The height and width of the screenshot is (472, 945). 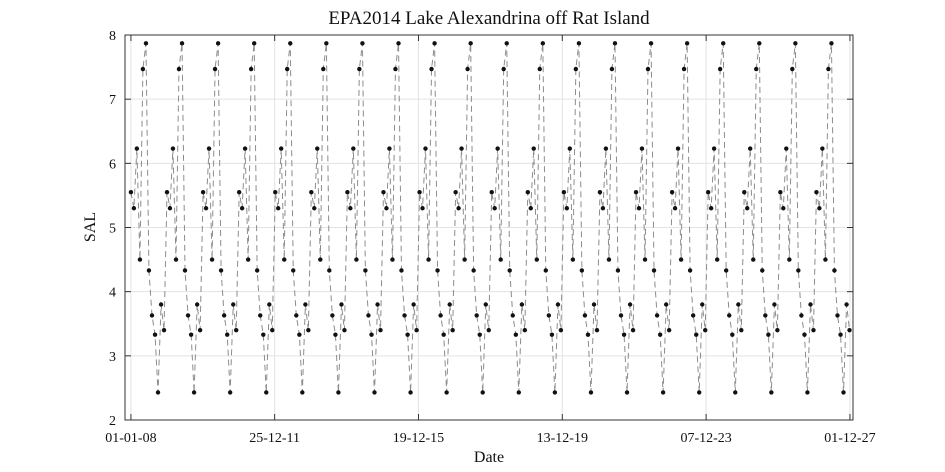 I want to click on x-tick-label: 13-12-19, so click(x=562, y=438).